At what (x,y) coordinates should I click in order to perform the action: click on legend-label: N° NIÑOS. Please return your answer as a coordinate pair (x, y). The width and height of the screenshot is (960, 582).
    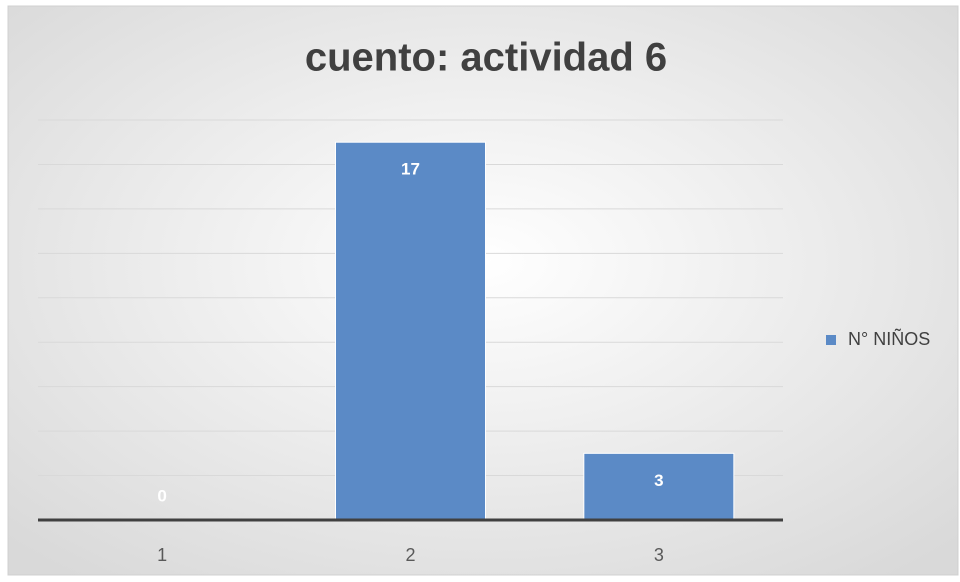
    Looking at the image, I should click on (889, 338).